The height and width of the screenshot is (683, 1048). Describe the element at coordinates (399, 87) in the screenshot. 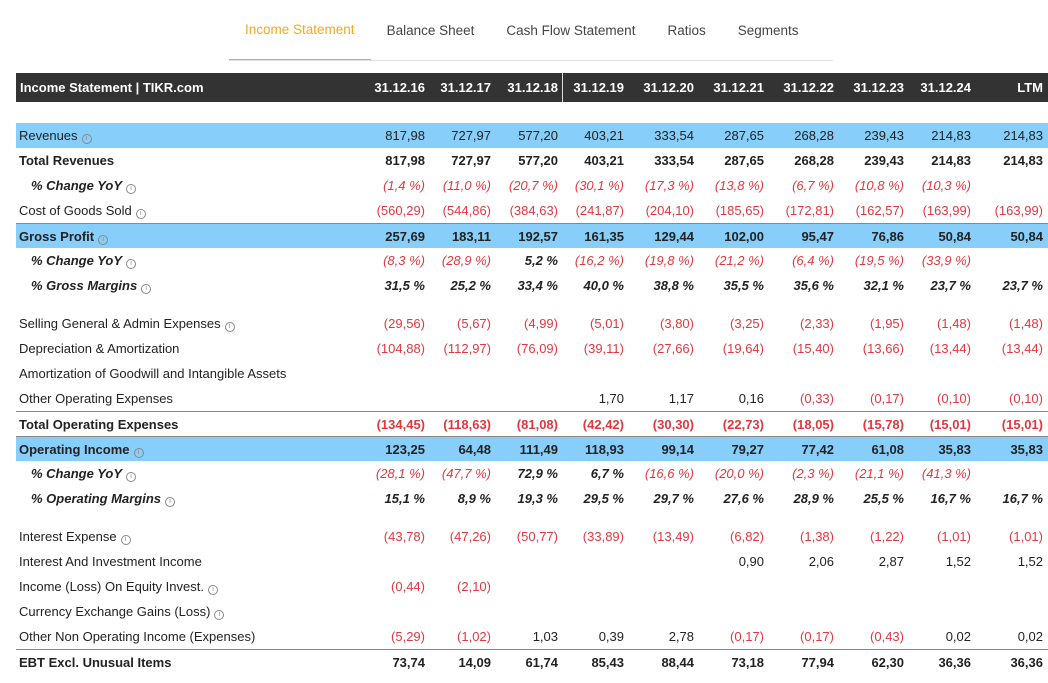

I see `period-header: 31.12.16` at that location.